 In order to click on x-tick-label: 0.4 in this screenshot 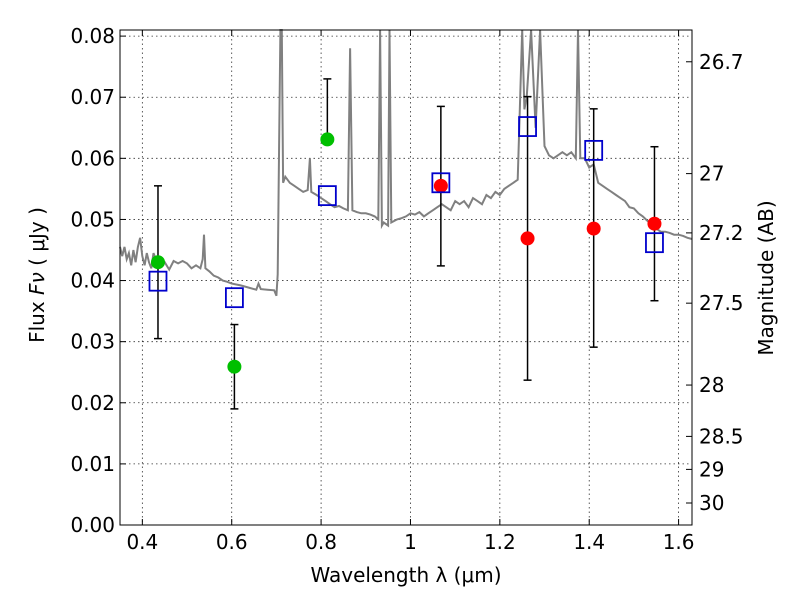, I will do `click(142, 542)`.